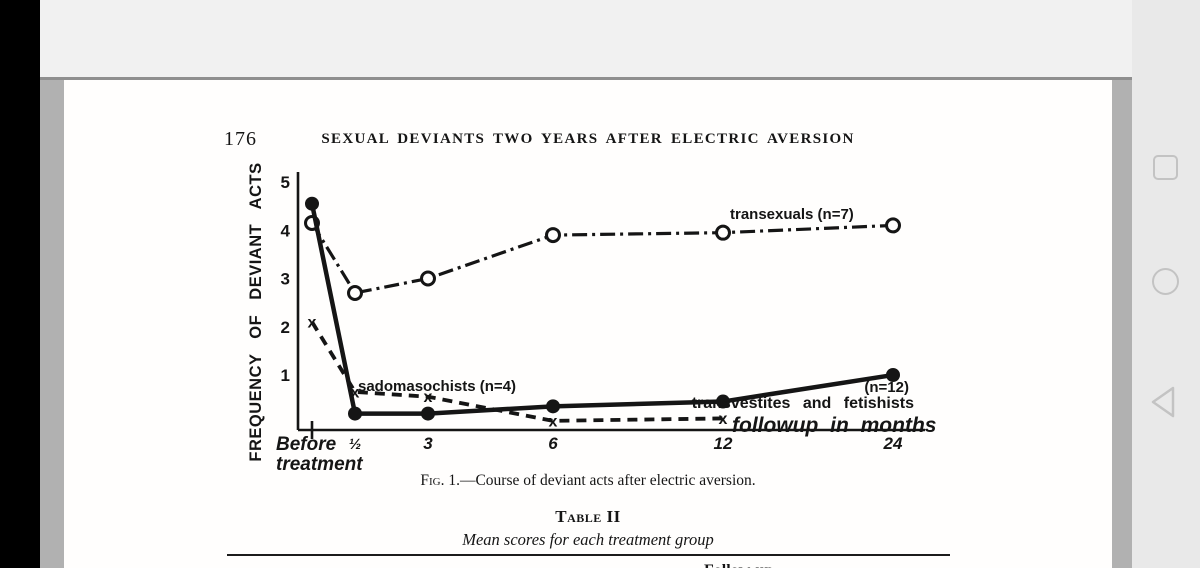 The height and width of the screenshot is (568, 1200). I want to click on table-partial-header: Follow-up, so click(738, 565).